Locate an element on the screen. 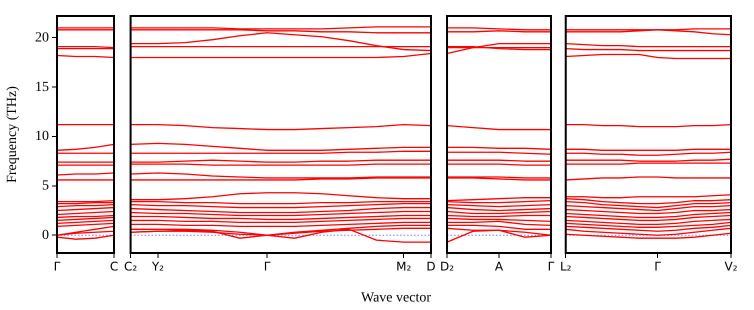  y-tick-label: 5 is located at coordinates (45, 186).